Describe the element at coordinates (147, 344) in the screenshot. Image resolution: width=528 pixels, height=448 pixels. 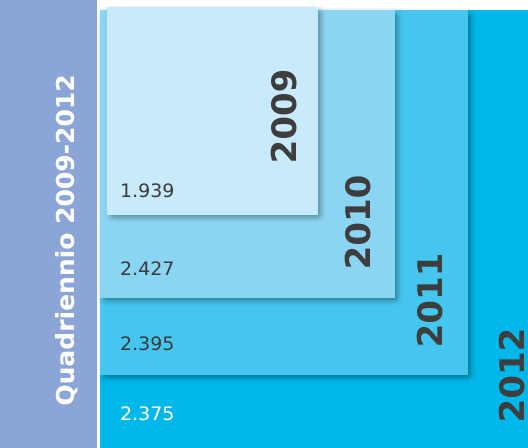
I see `value-label: 2.395` at that location.